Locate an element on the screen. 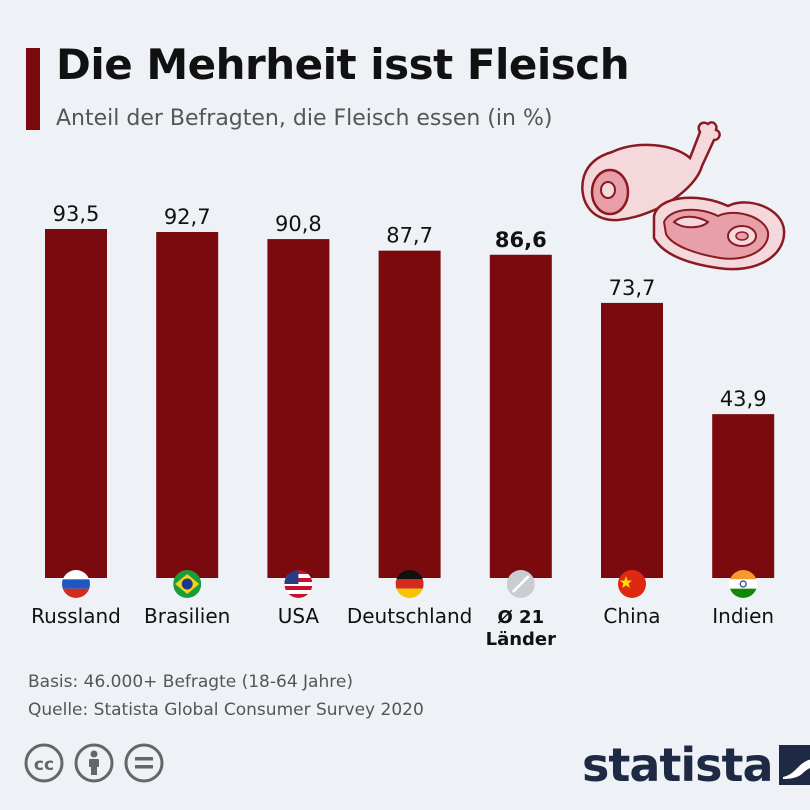 The height and width of the screenshot is (810, 810). category-label: USA is located at coordinates (299, 616).